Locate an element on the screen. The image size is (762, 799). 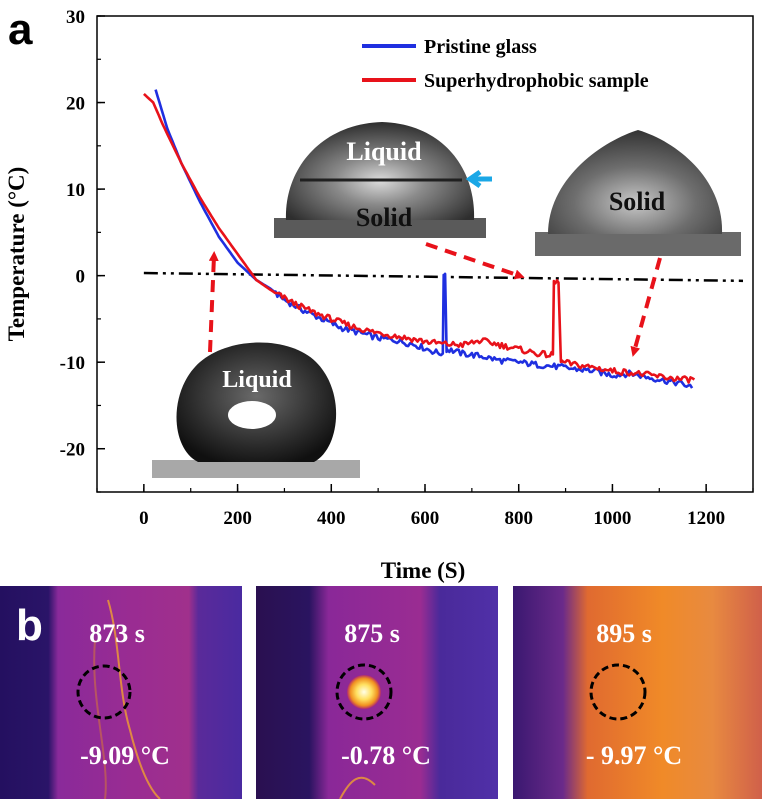
arrow-to-initial is located at coordinates (213, 302).